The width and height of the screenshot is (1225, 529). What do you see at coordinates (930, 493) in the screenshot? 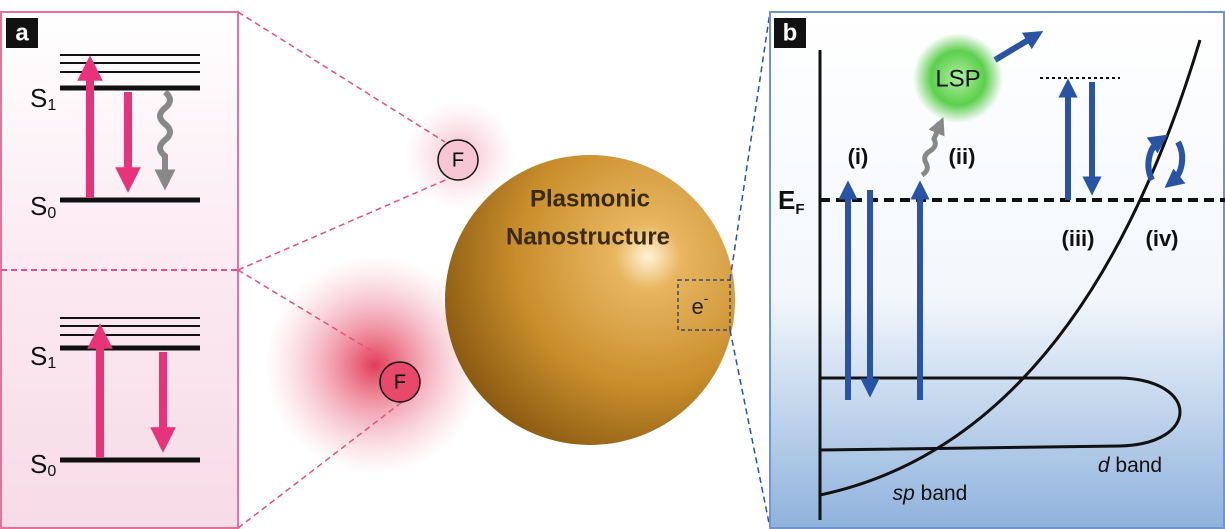
I see `band-label: sp band` at bounding box center [930, 493].